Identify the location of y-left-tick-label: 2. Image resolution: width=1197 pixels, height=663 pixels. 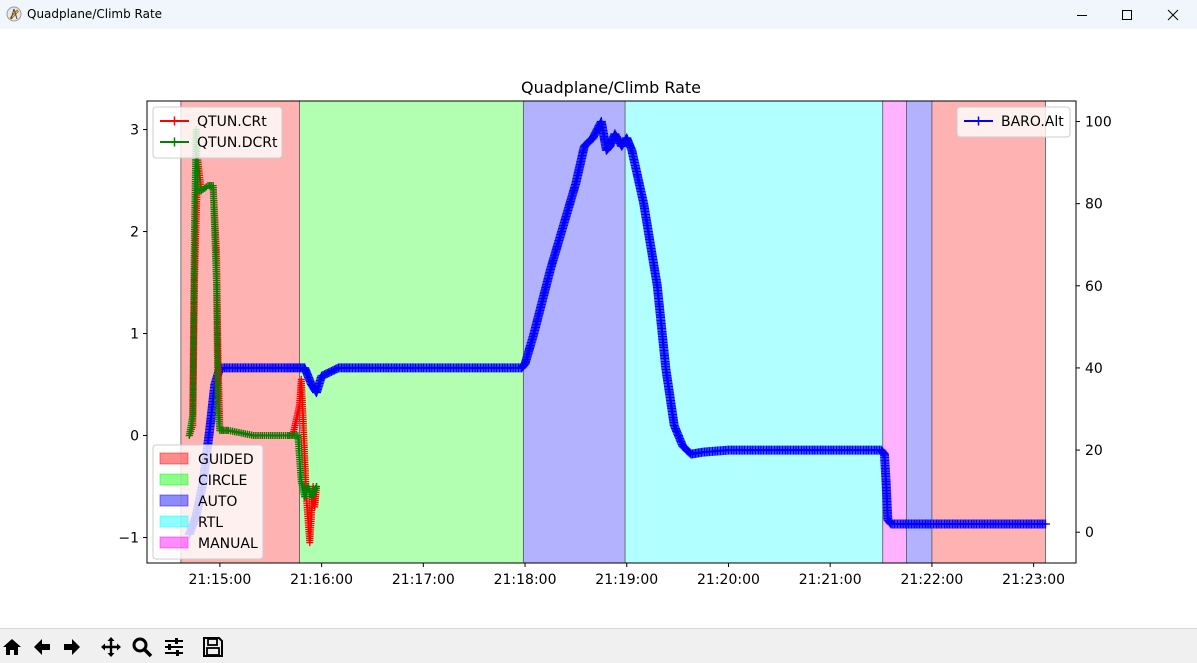
(134, 233).